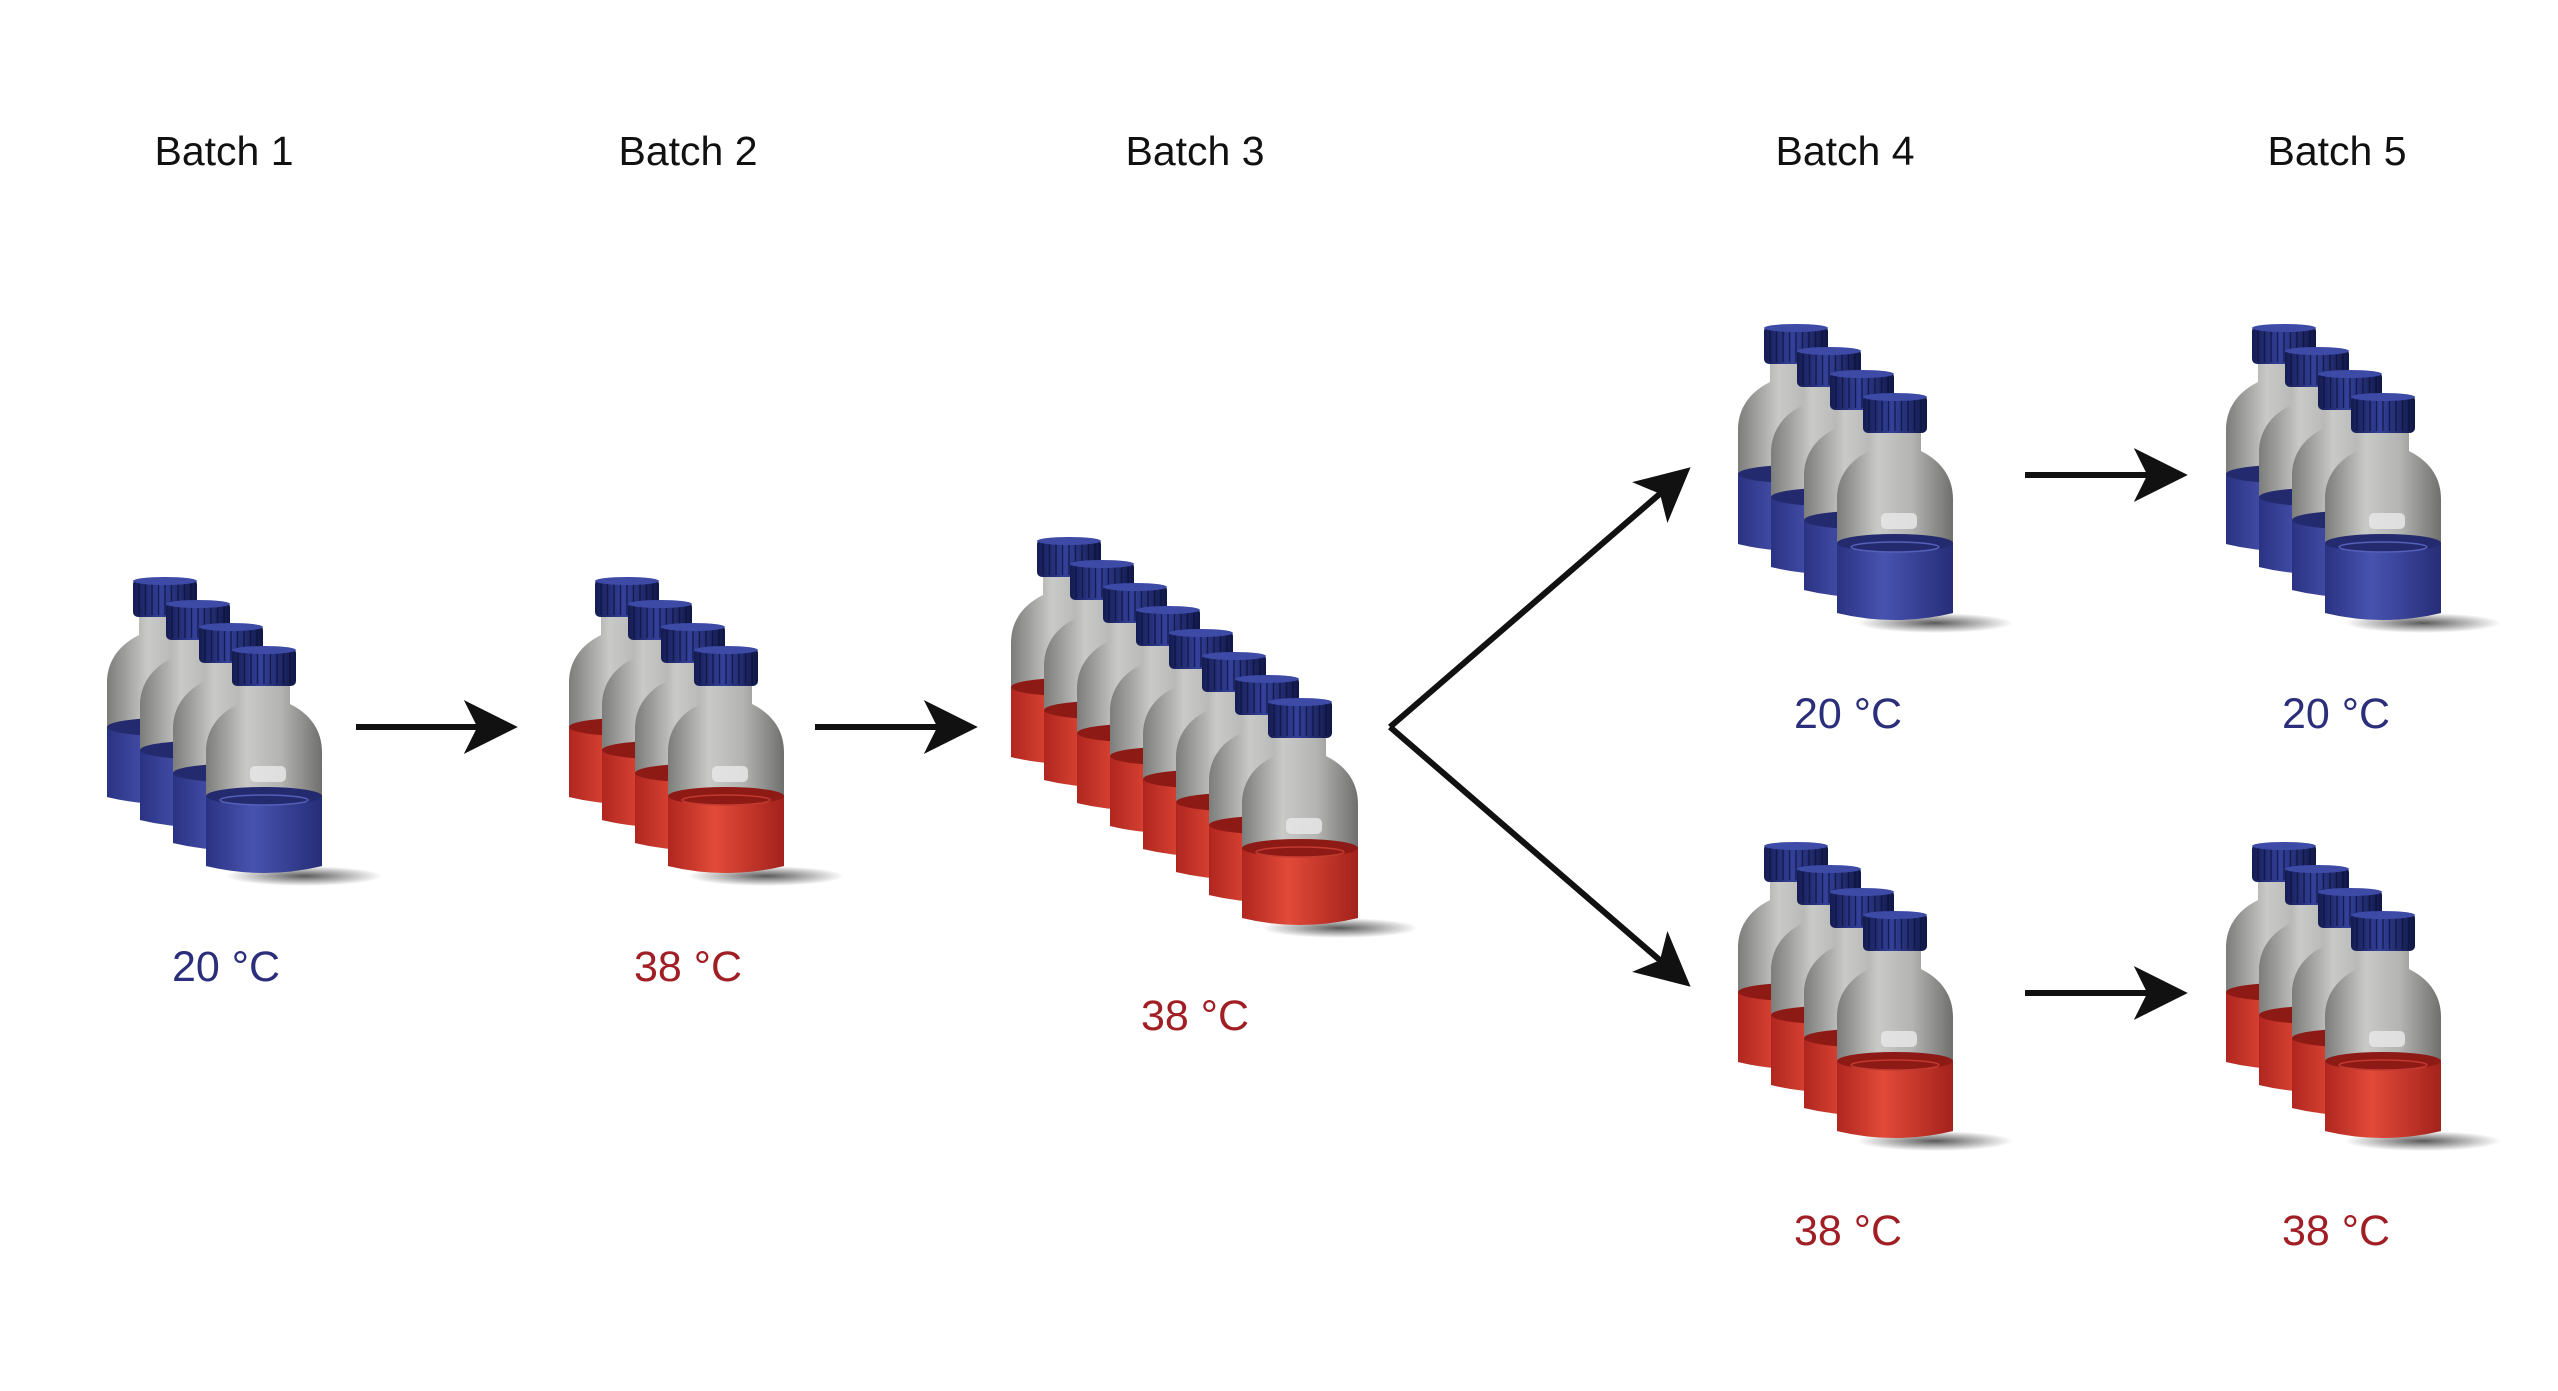 The height and width of the screenshot is (1391, 2558). I want to click on bottle-group-b5-top, so click(2363, 478).